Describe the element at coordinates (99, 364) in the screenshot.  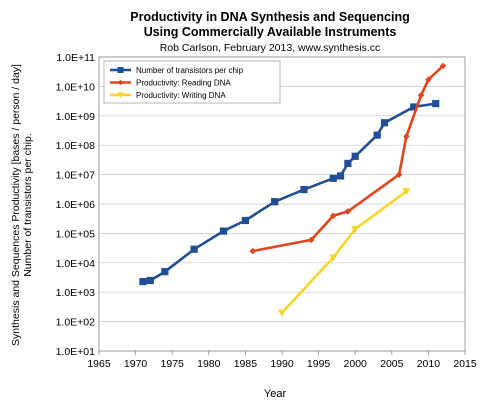
I see `x-tick-label: 1965` at that location.